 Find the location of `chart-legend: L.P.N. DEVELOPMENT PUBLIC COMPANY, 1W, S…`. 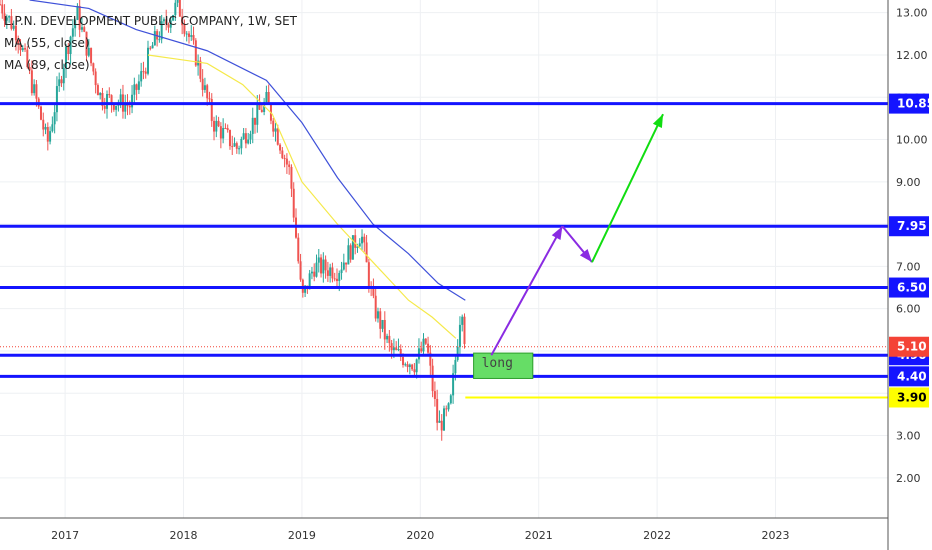

chart-legend: L.P.N. DEVELOPMENT PUBLIC COMPANY, 1W, S… is located at coordinates (150, 43).